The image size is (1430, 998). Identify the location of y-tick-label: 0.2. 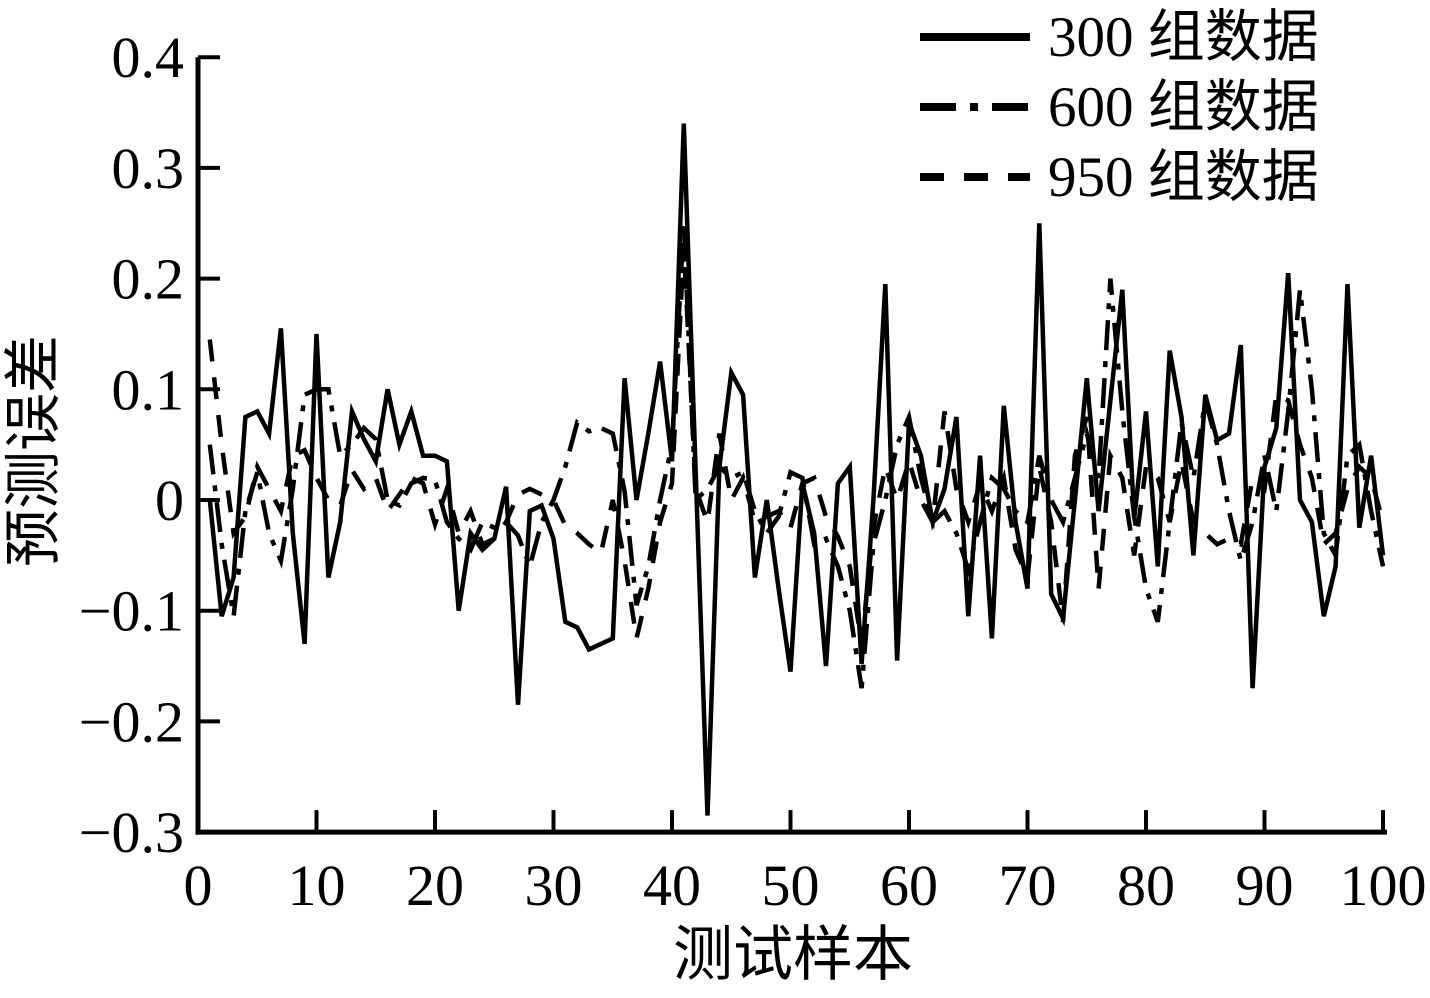
(148, 279).